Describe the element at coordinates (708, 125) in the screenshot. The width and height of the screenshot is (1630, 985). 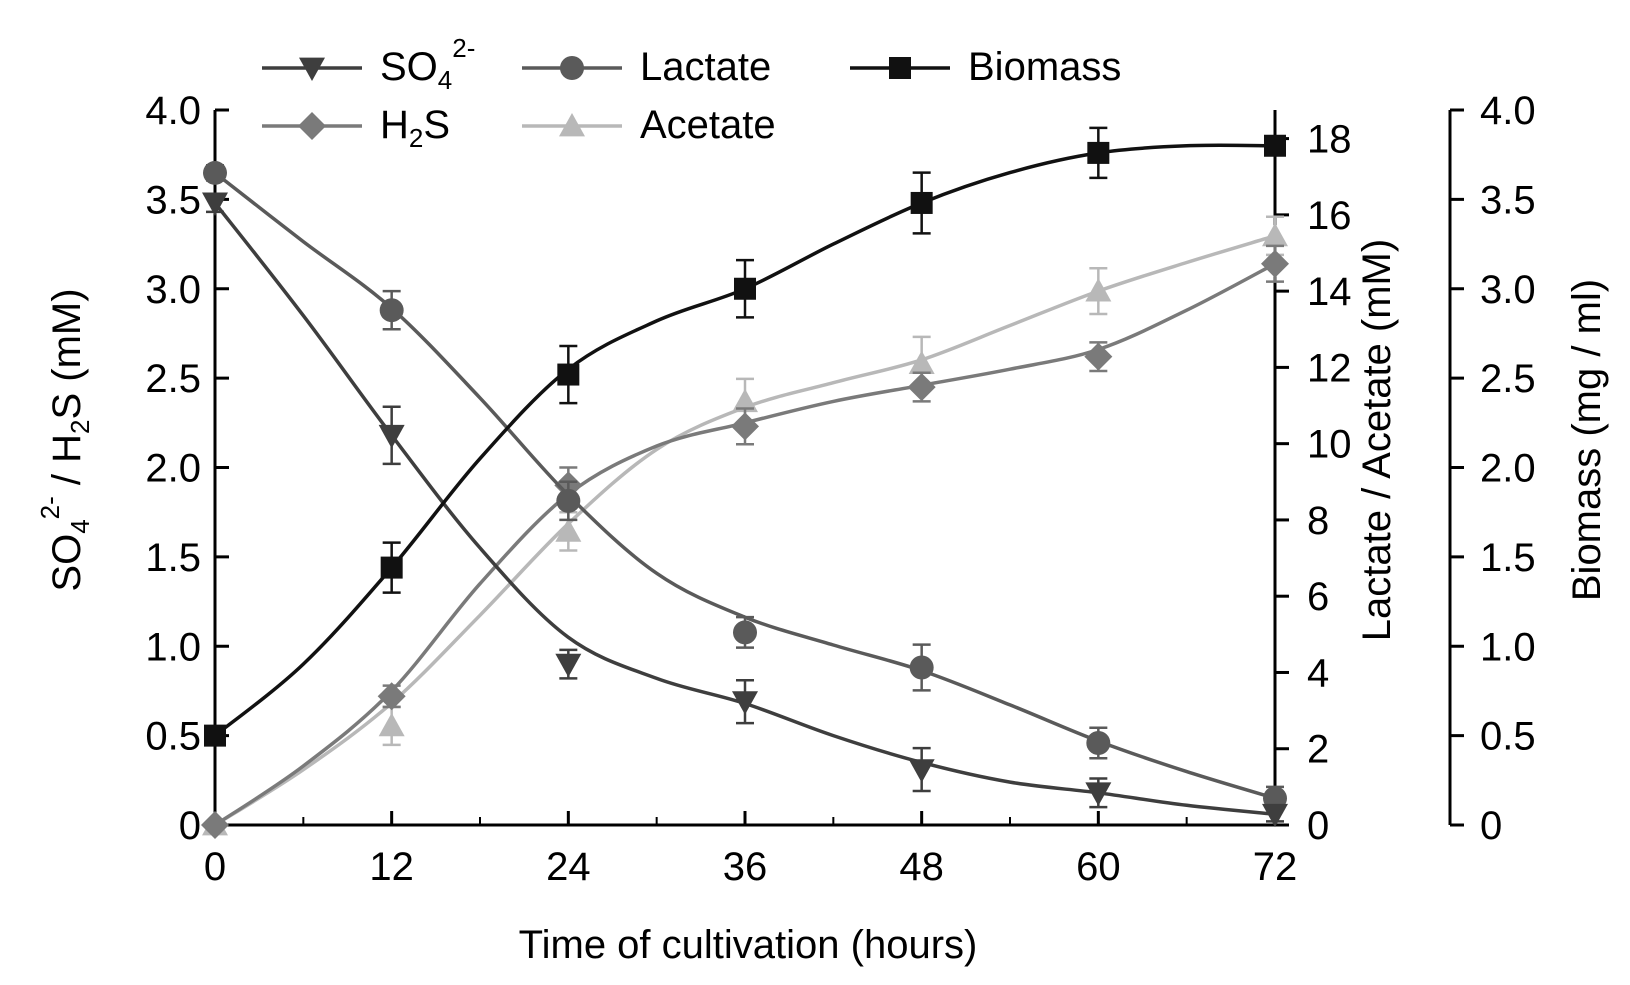
I see `legend-label-acetate: Acetate` at that location.